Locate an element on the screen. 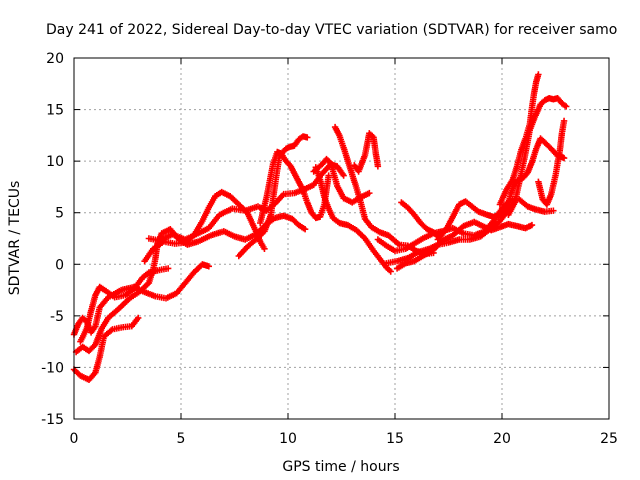 This screenshot has width=640, height=480. x-tick-label: 5 is located at coordinates (181, 439).